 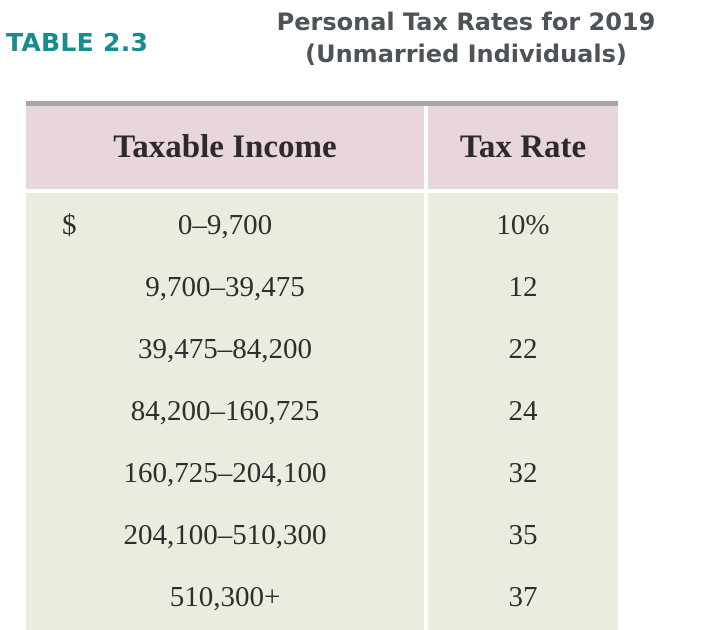 What do you see at coordinates (466, 54) in the screenshot?
I see `table-title-line-2: (Unmarried Individuals)` at bounding box center [466, 54].